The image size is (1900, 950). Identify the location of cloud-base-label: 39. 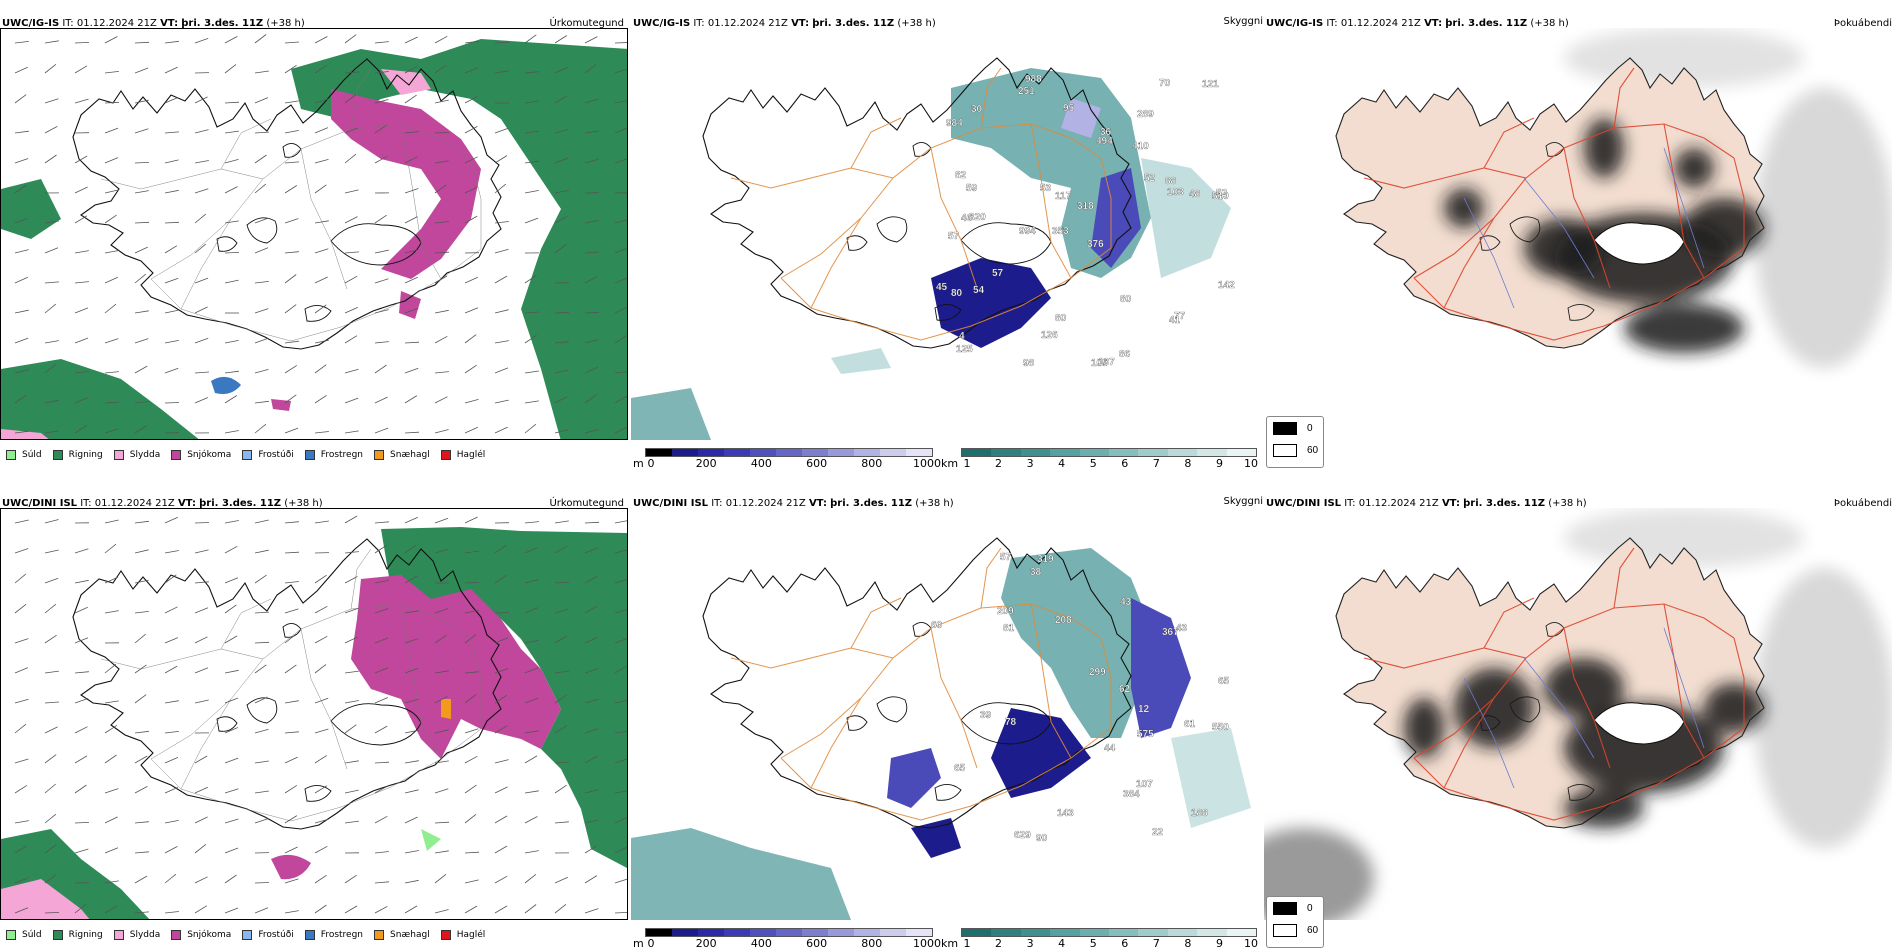
(986, 715).